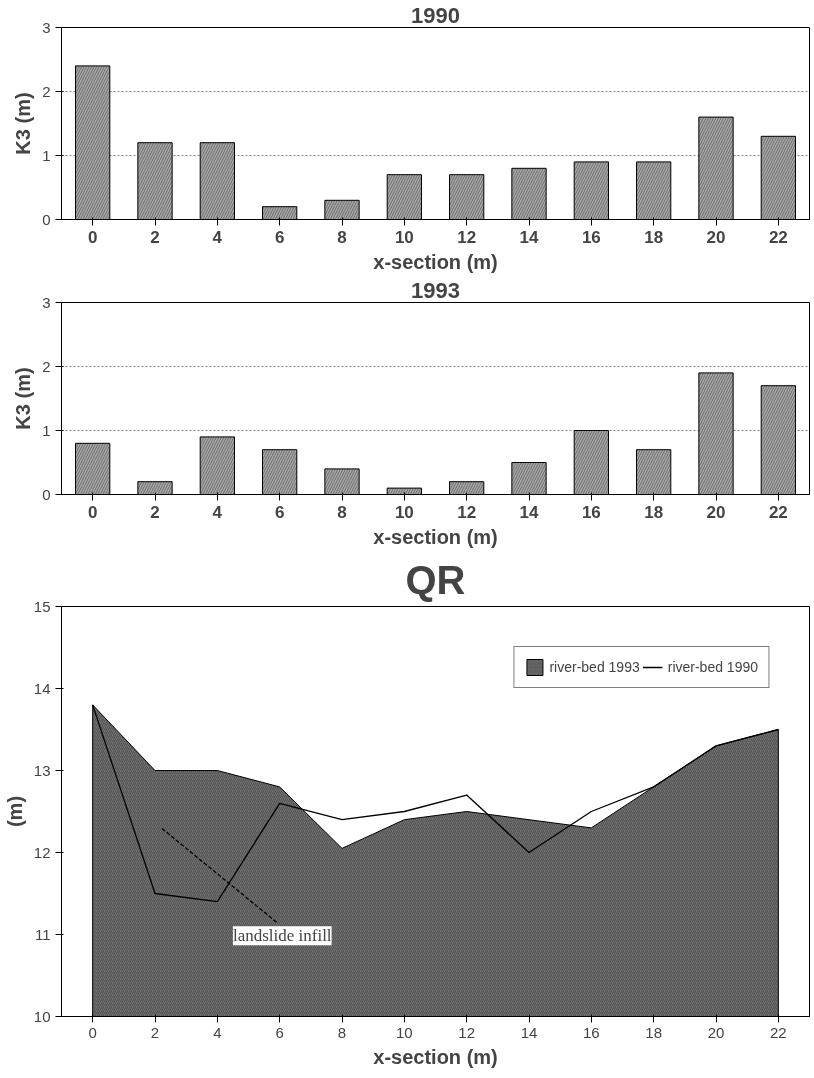 This screenshot has width=814, height=1078. What do you see at coordinates (435, 579) in the screenshot?
I see `chart-title: QR` at bounding box center [435, 579].